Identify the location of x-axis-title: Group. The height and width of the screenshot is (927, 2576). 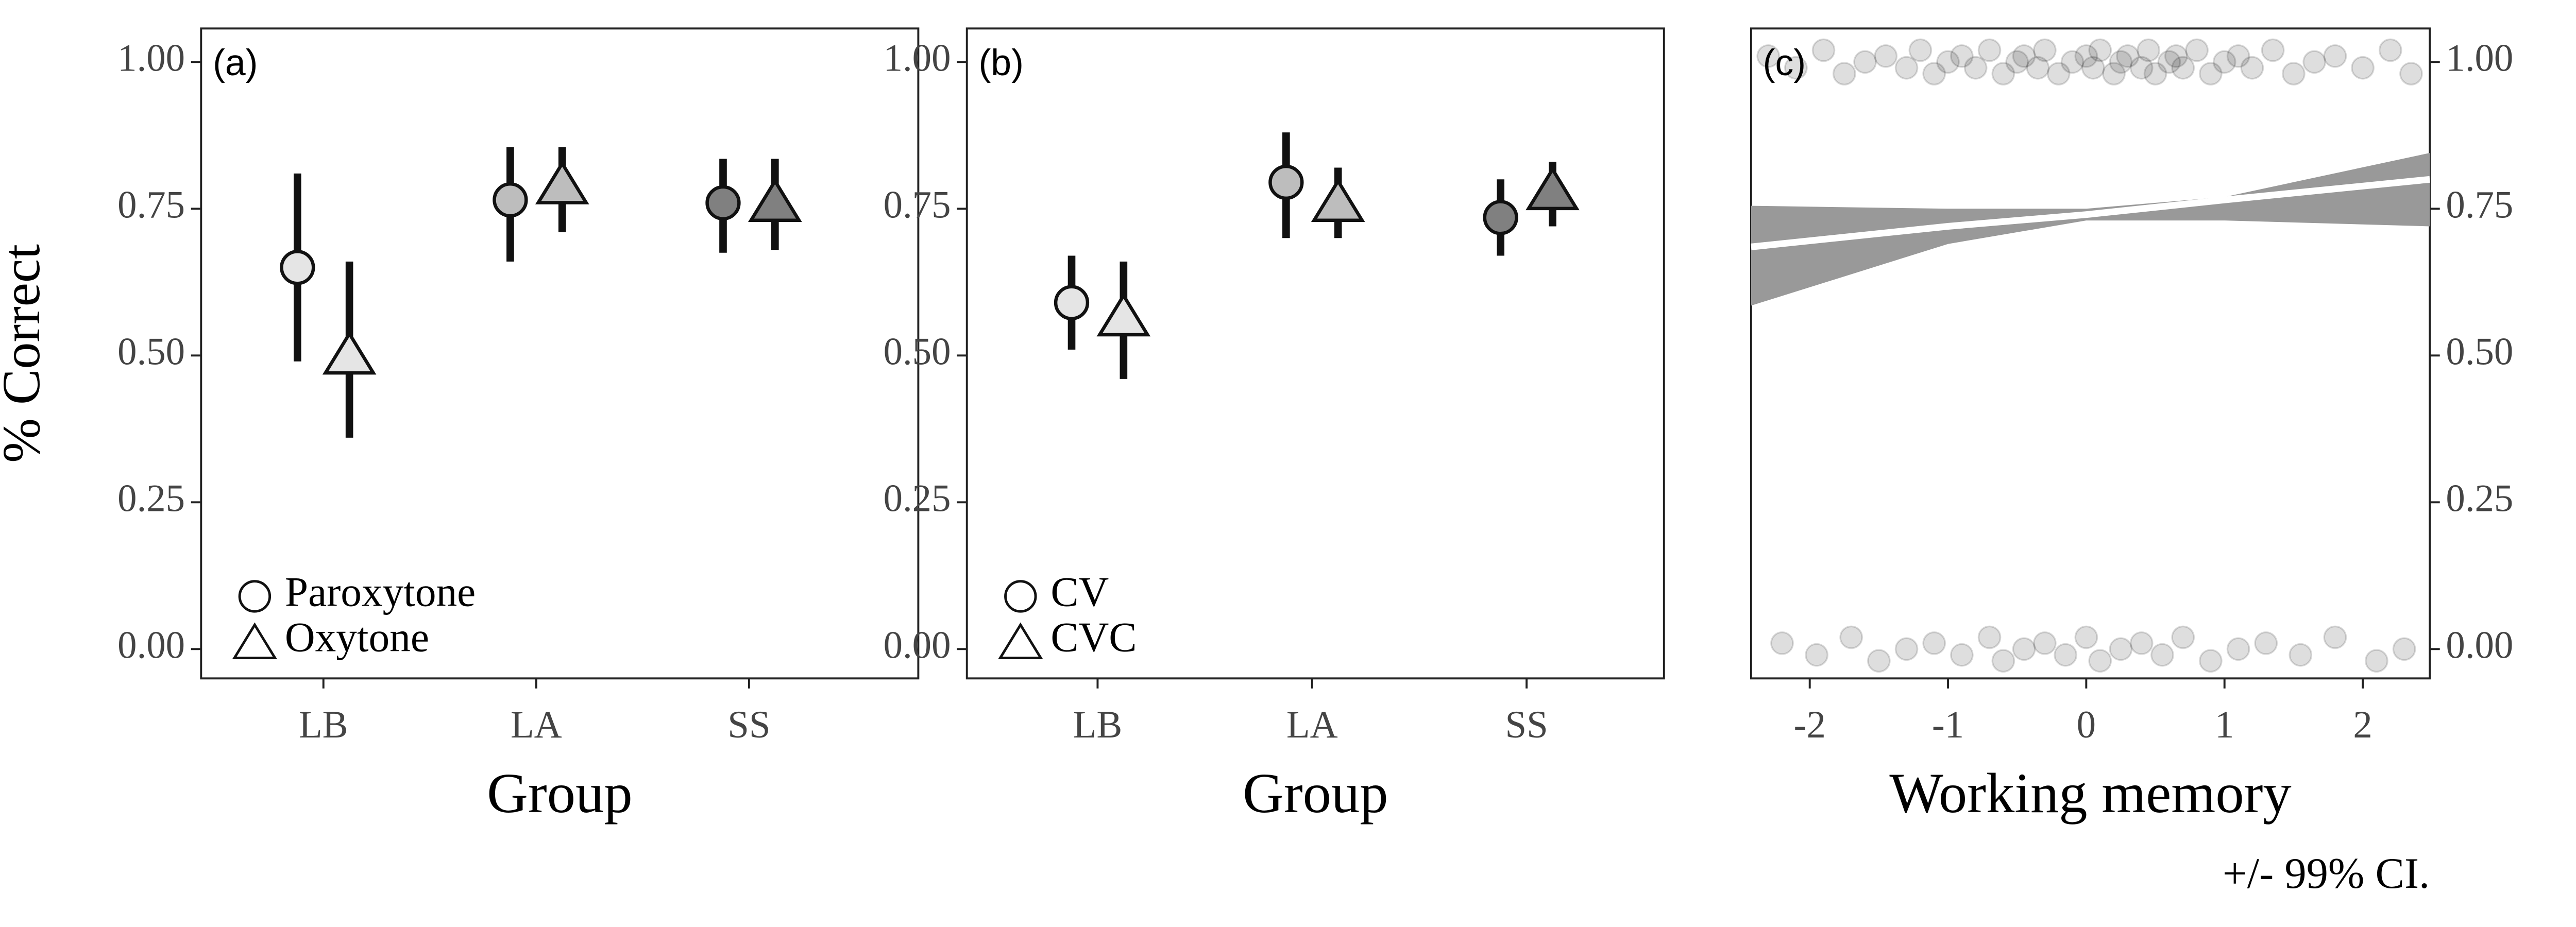
(1315, 793).